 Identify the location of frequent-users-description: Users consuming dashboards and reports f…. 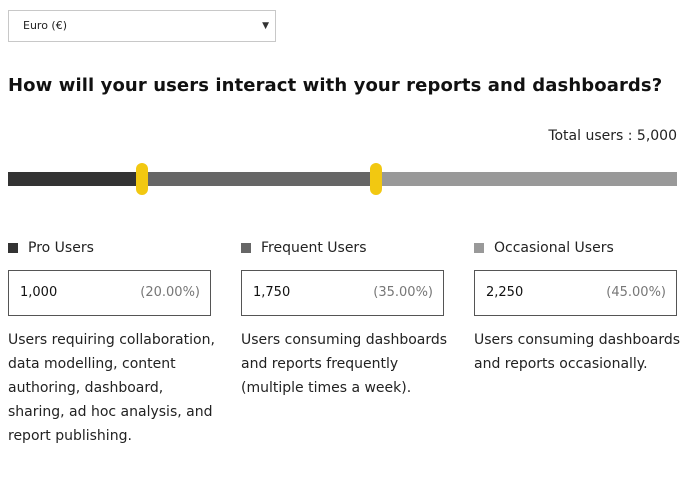
(344, 364).